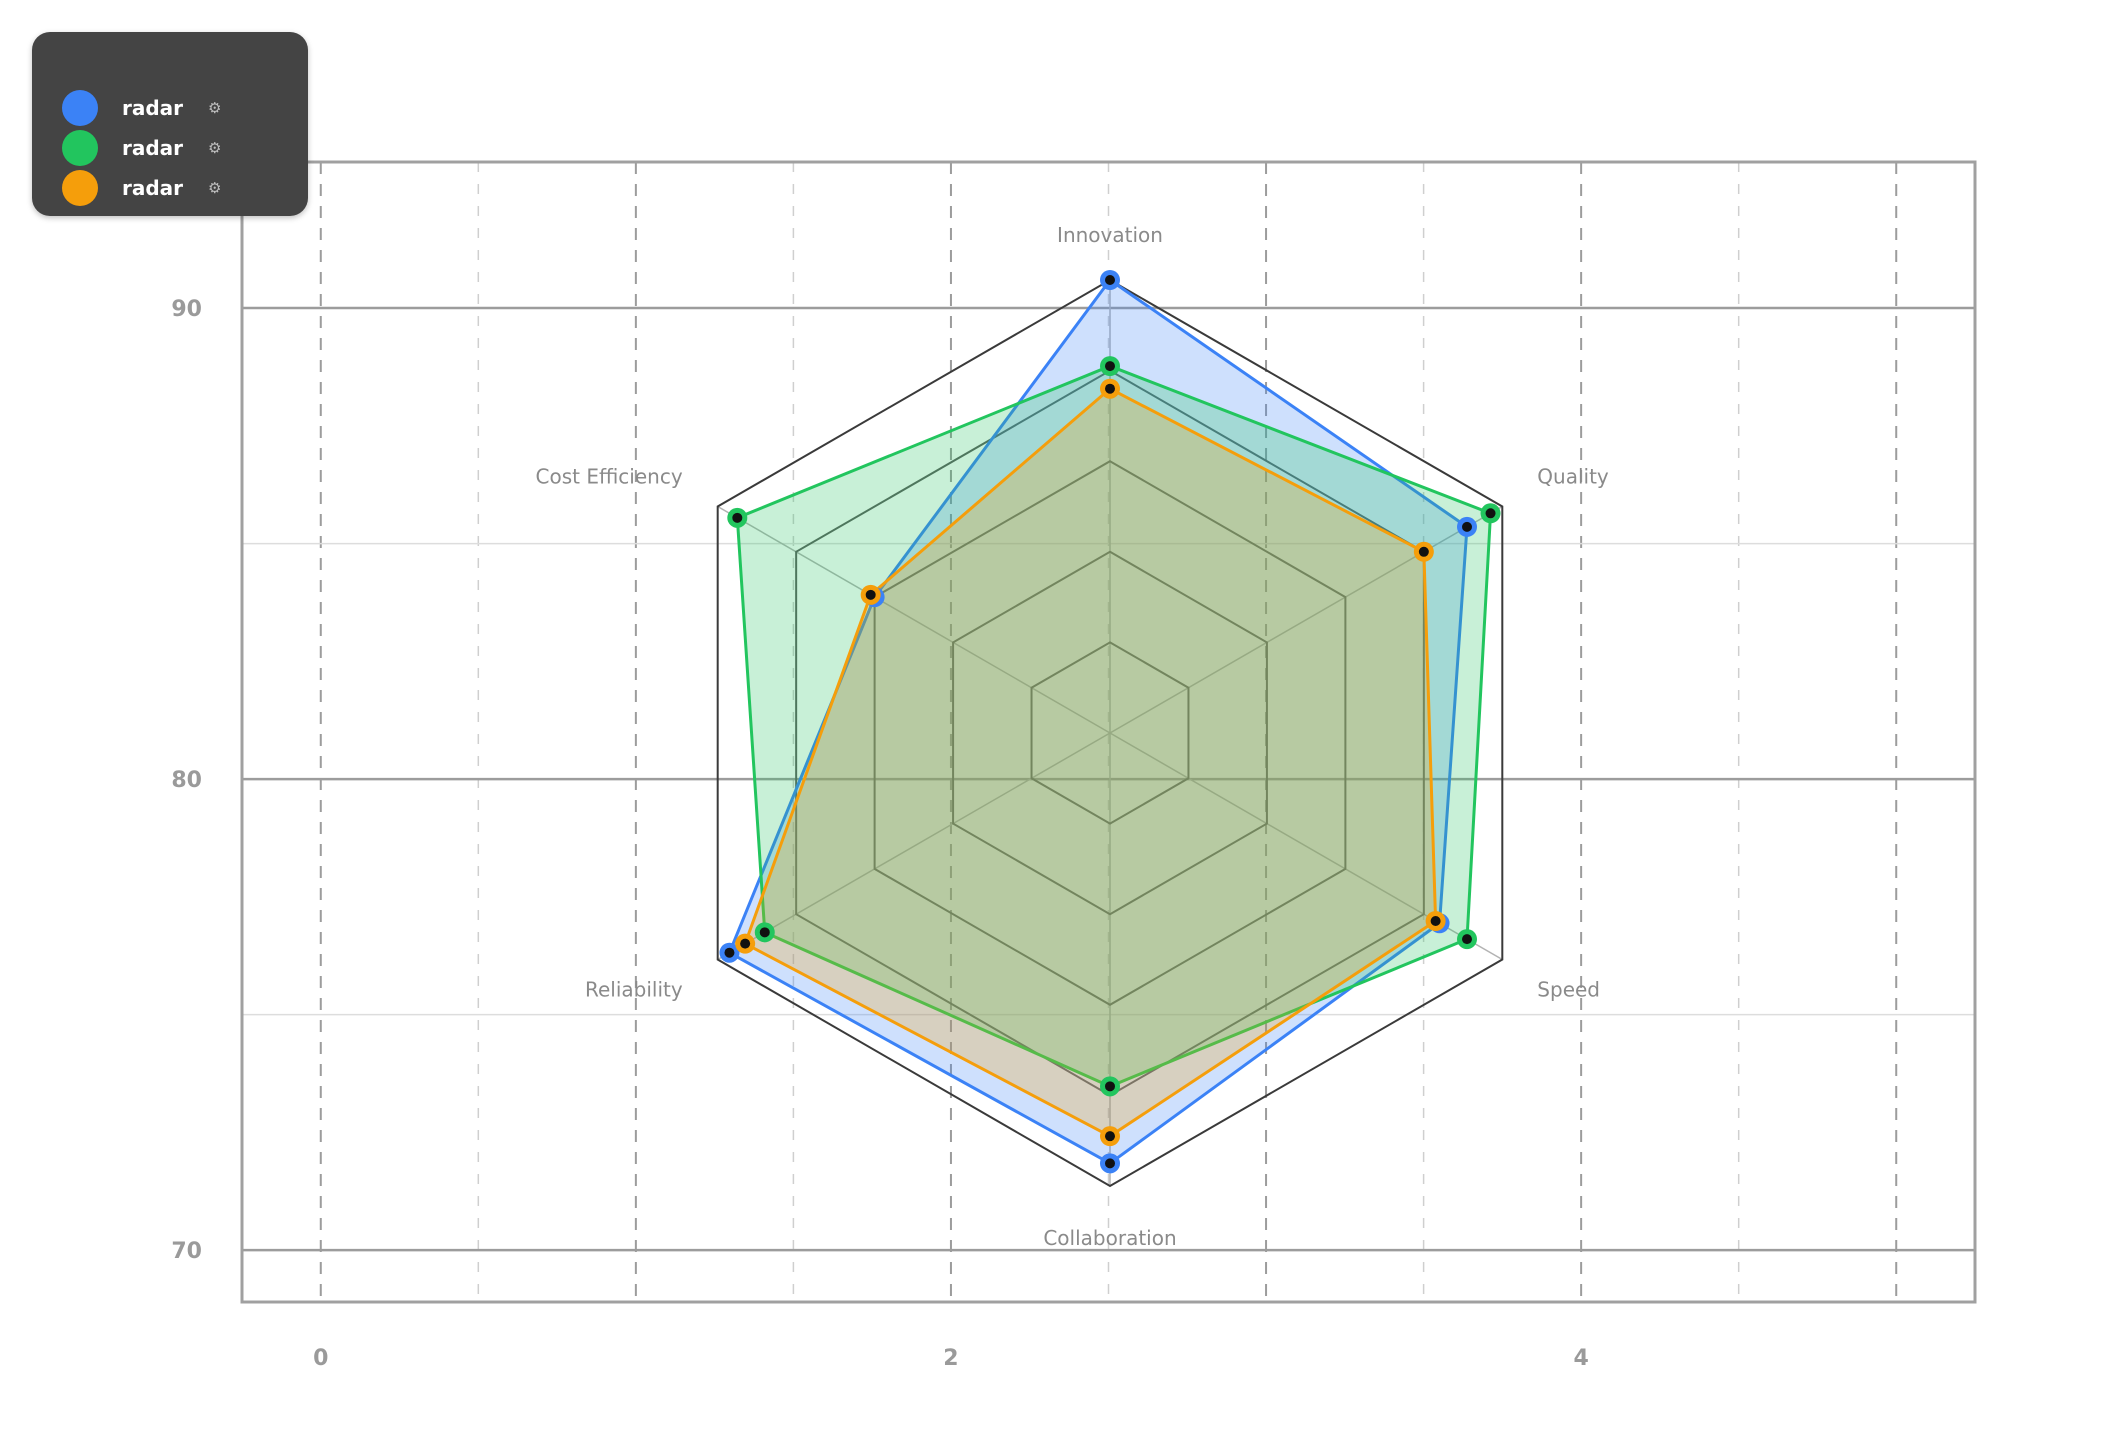 The image size is (2108, 1444). I want to click on radar-axis-label: Quality, so click(1573, 477).